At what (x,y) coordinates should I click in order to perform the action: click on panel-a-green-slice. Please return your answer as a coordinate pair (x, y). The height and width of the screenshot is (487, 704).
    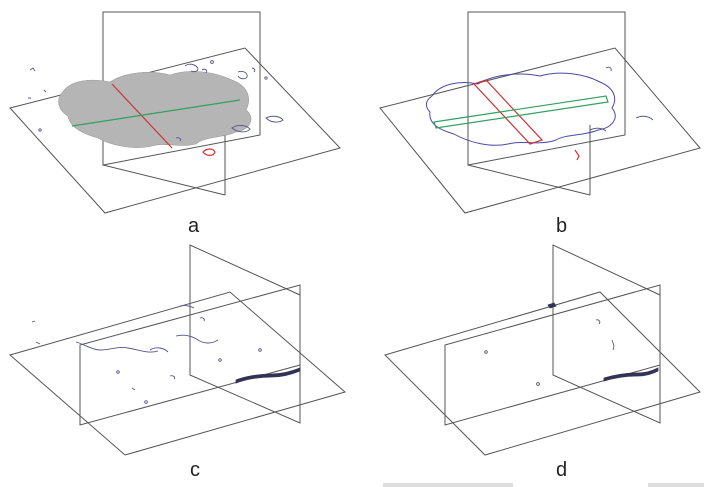
    Looking at the image, I should click on (156, 113).